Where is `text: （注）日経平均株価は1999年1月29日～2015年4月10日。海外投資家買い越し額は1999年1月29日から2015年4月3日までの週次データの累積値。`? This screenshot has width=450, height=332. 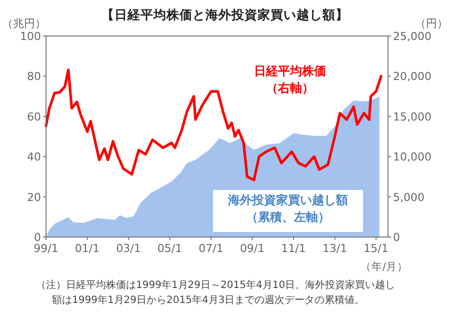 text: （注）日経平均株価は1999年1月29日～2015年4月10日。海外投資家買い越し額は1999年1月29日から2015年4月3日までの週次データの累積値。 is located at coordinates (216, 292).